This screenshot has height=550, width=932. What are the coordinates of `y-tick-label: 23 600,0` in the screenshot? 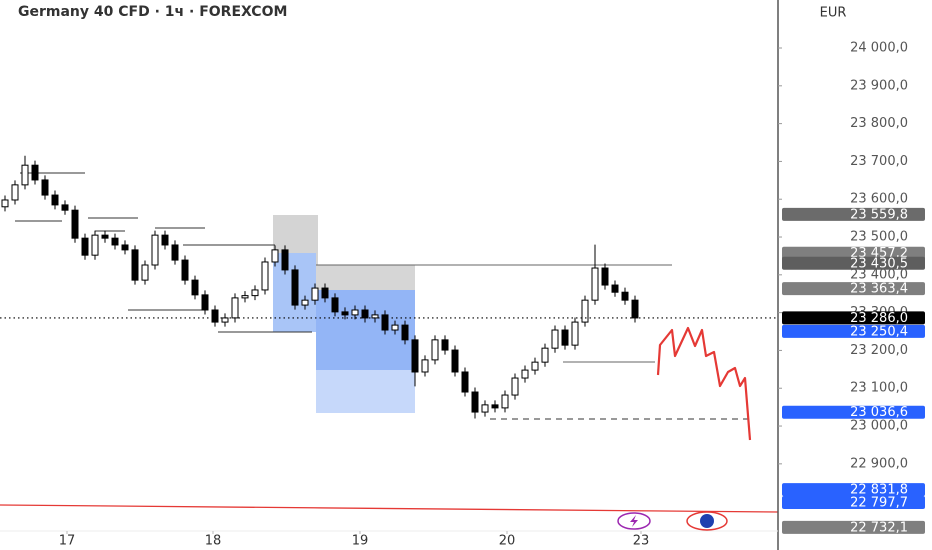 It's located at (879, 199).